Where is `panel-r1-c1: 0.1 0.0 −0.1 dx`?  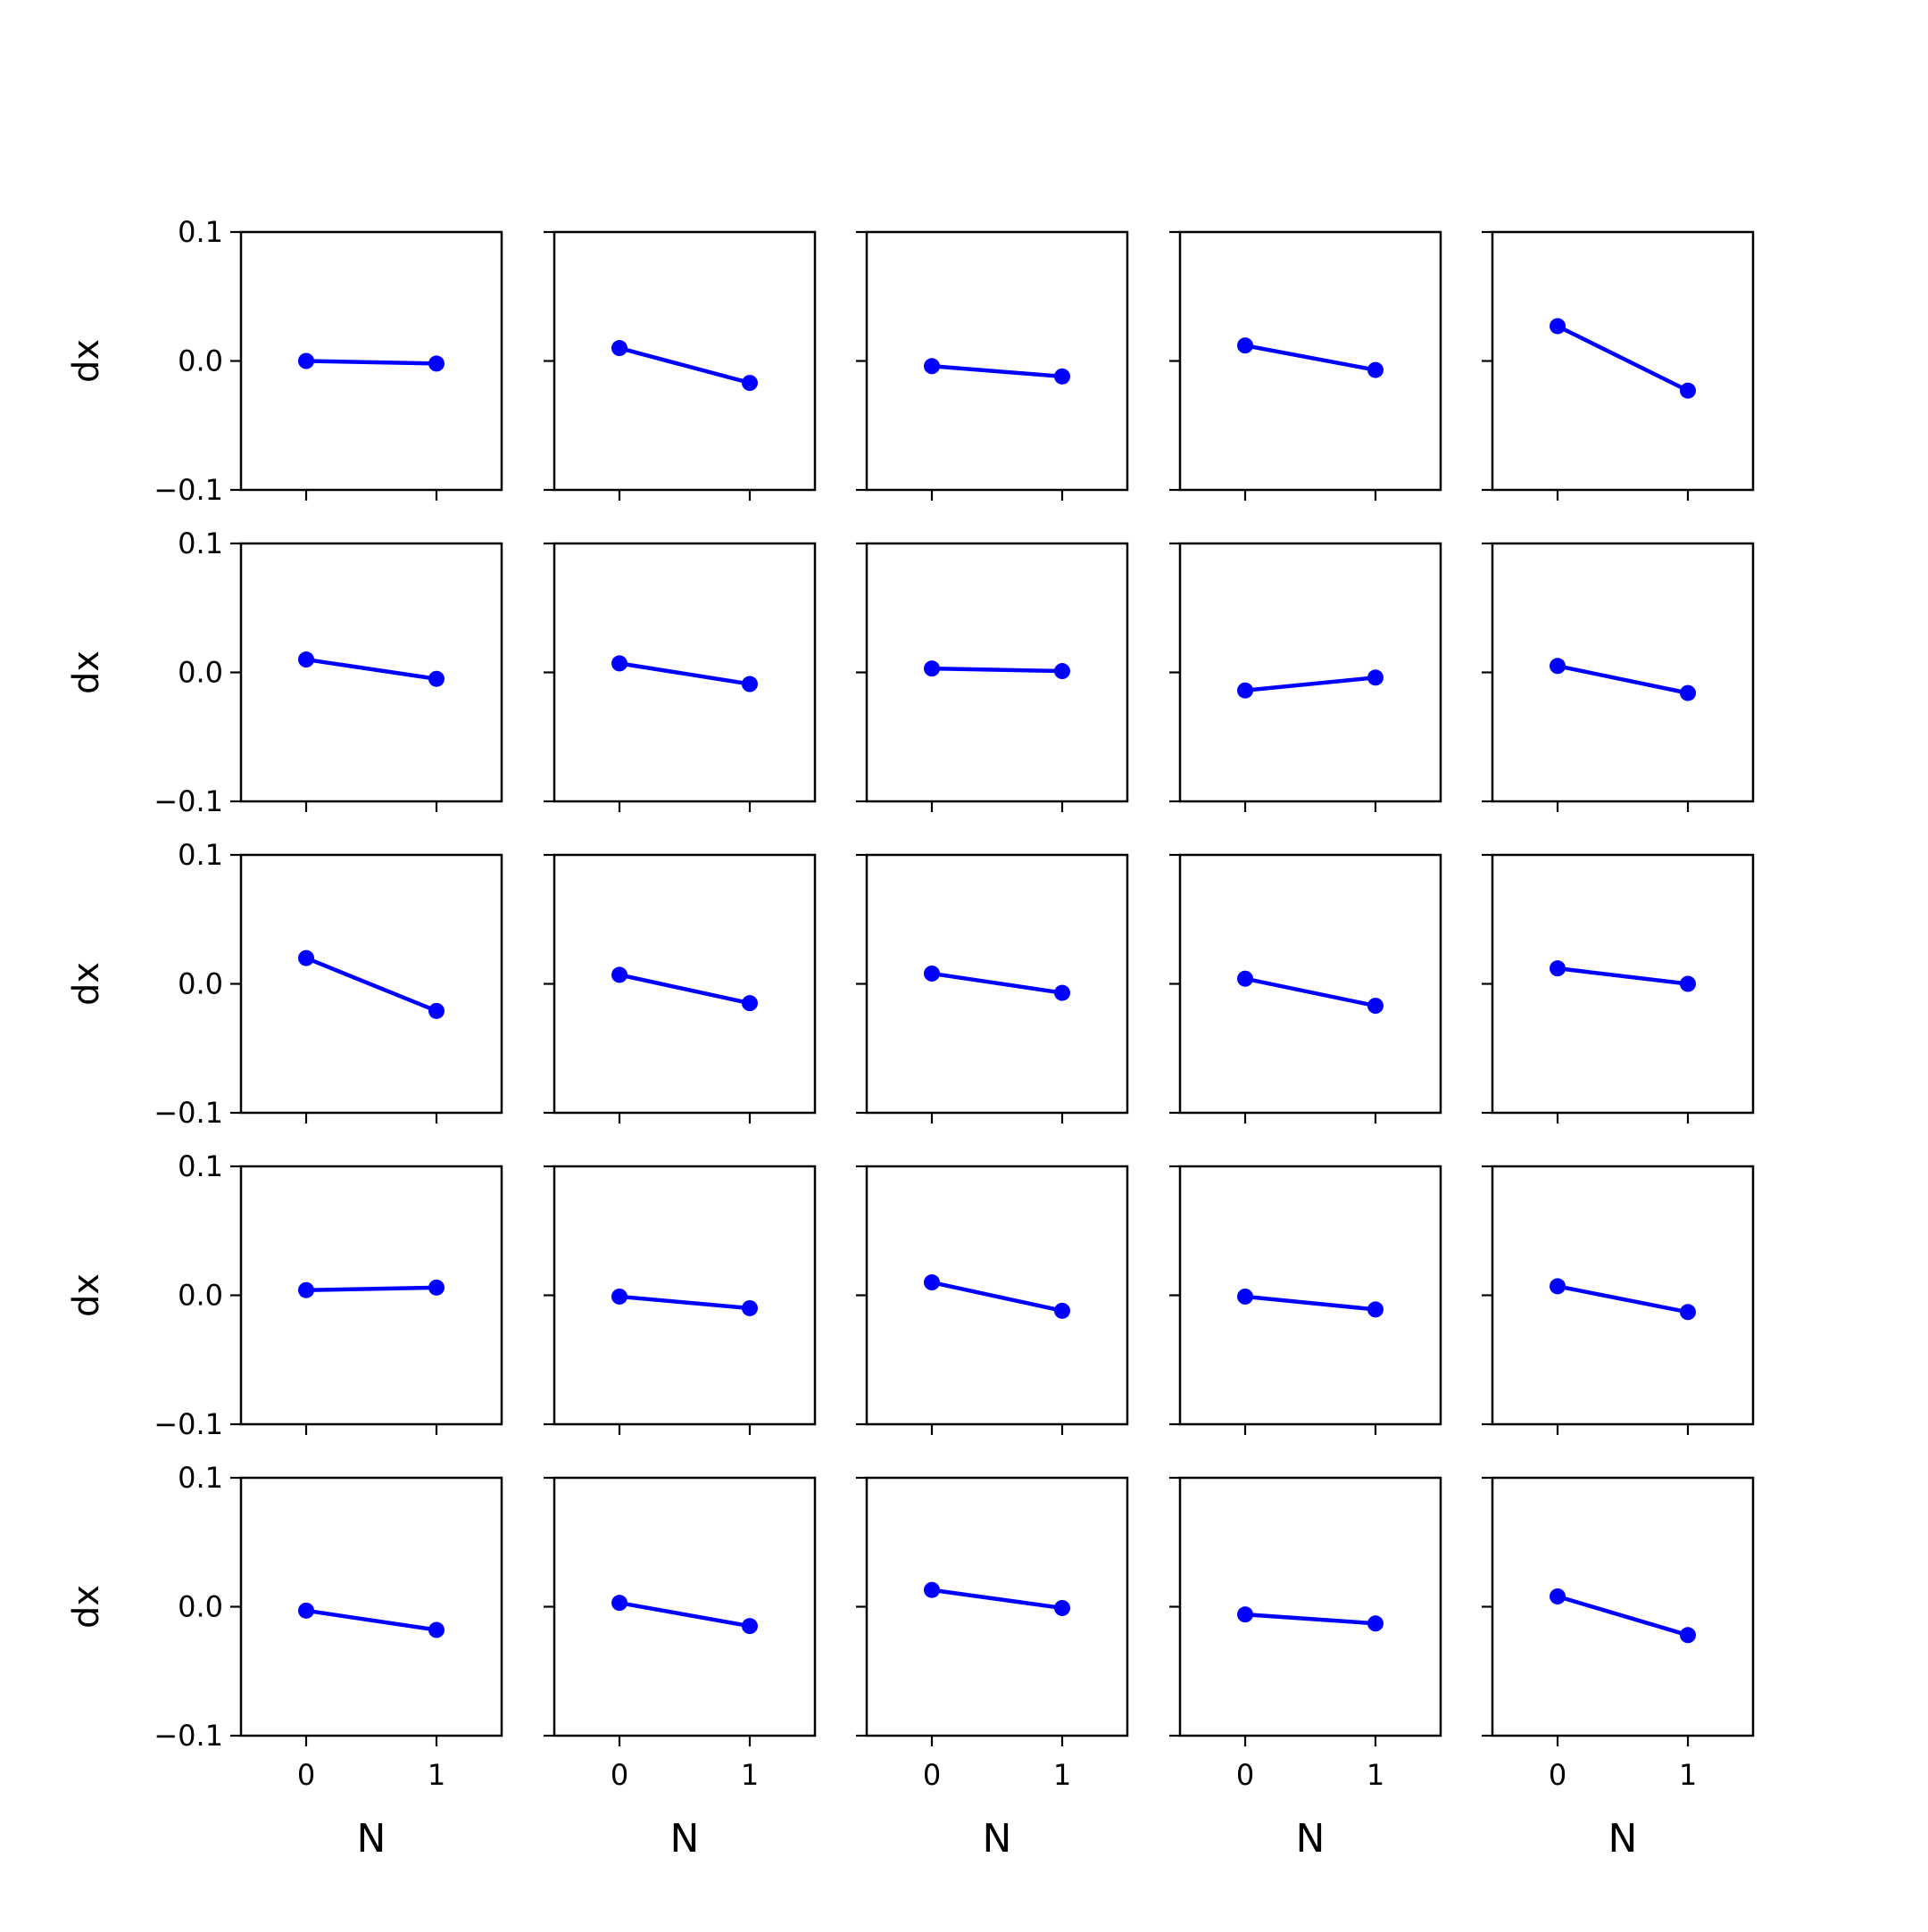 panel-r1-c1: 0.1 0.0 −0.1 dx is located at coordinates (284, 361).